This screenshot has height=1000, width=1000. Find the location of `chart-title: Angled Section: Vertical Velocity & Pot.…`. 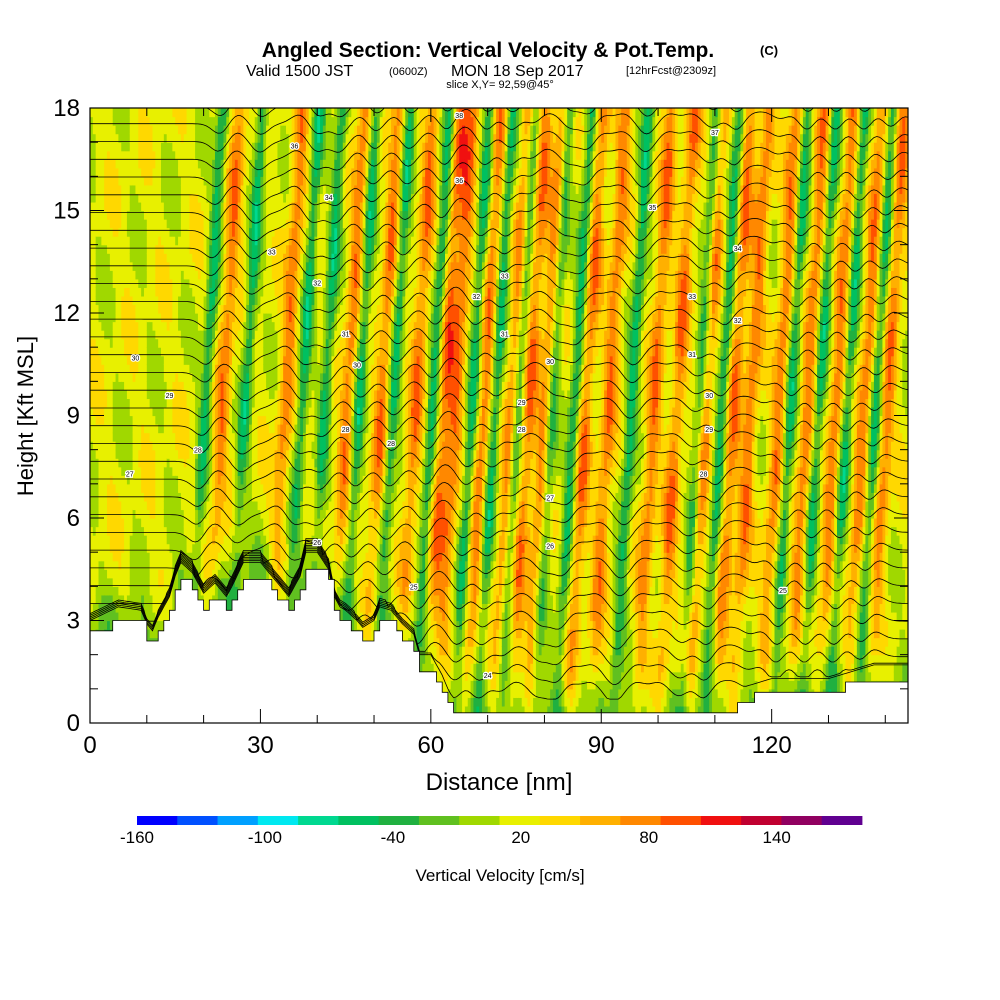

chart-title: Angled Section: Vertical Velocity & Pot.… is located at coordinates (488, 50).